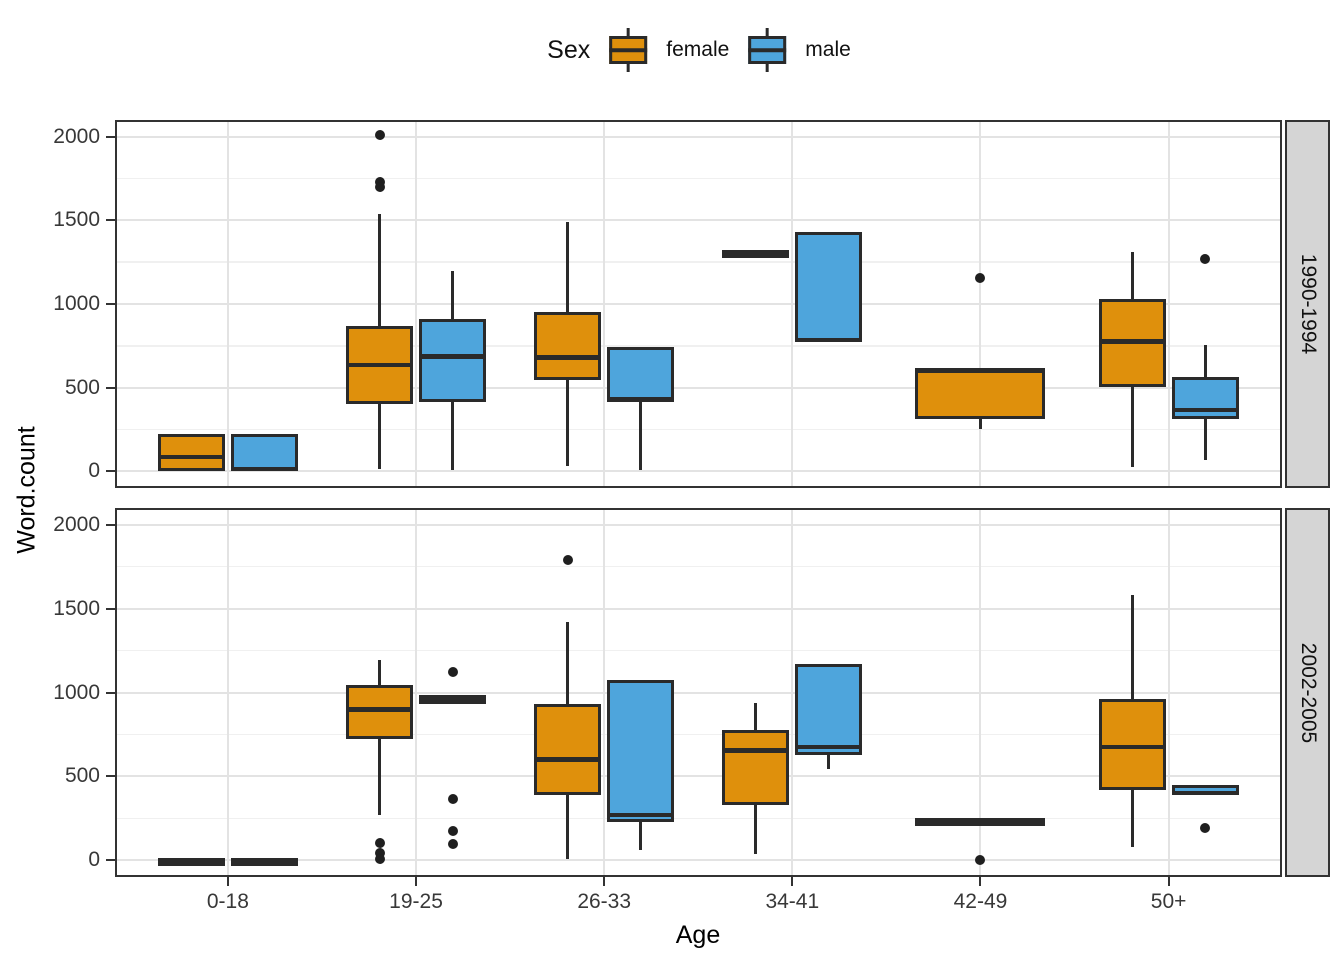 The height and width of the screenshot is (960, 1344). I want to click on x-tick-label: 26-33, so click(604, 901).